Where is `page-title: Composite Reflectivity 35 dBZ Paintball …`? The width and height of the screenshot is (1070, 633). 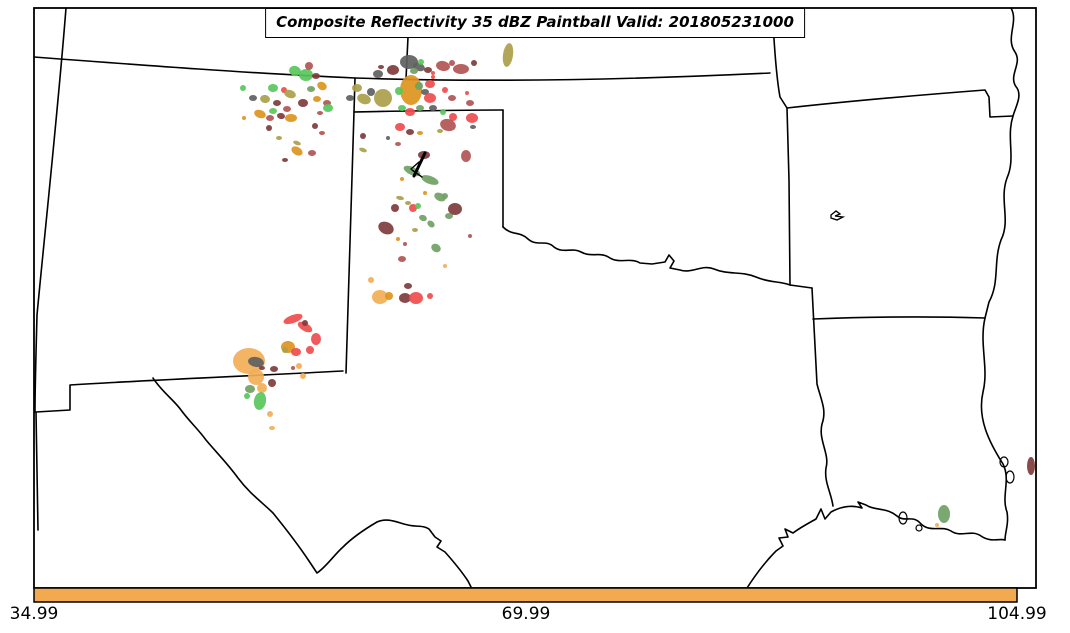 page-title: Composite Reflectivity 35 dBZ Paintball … is located at coordinates (535, 22).